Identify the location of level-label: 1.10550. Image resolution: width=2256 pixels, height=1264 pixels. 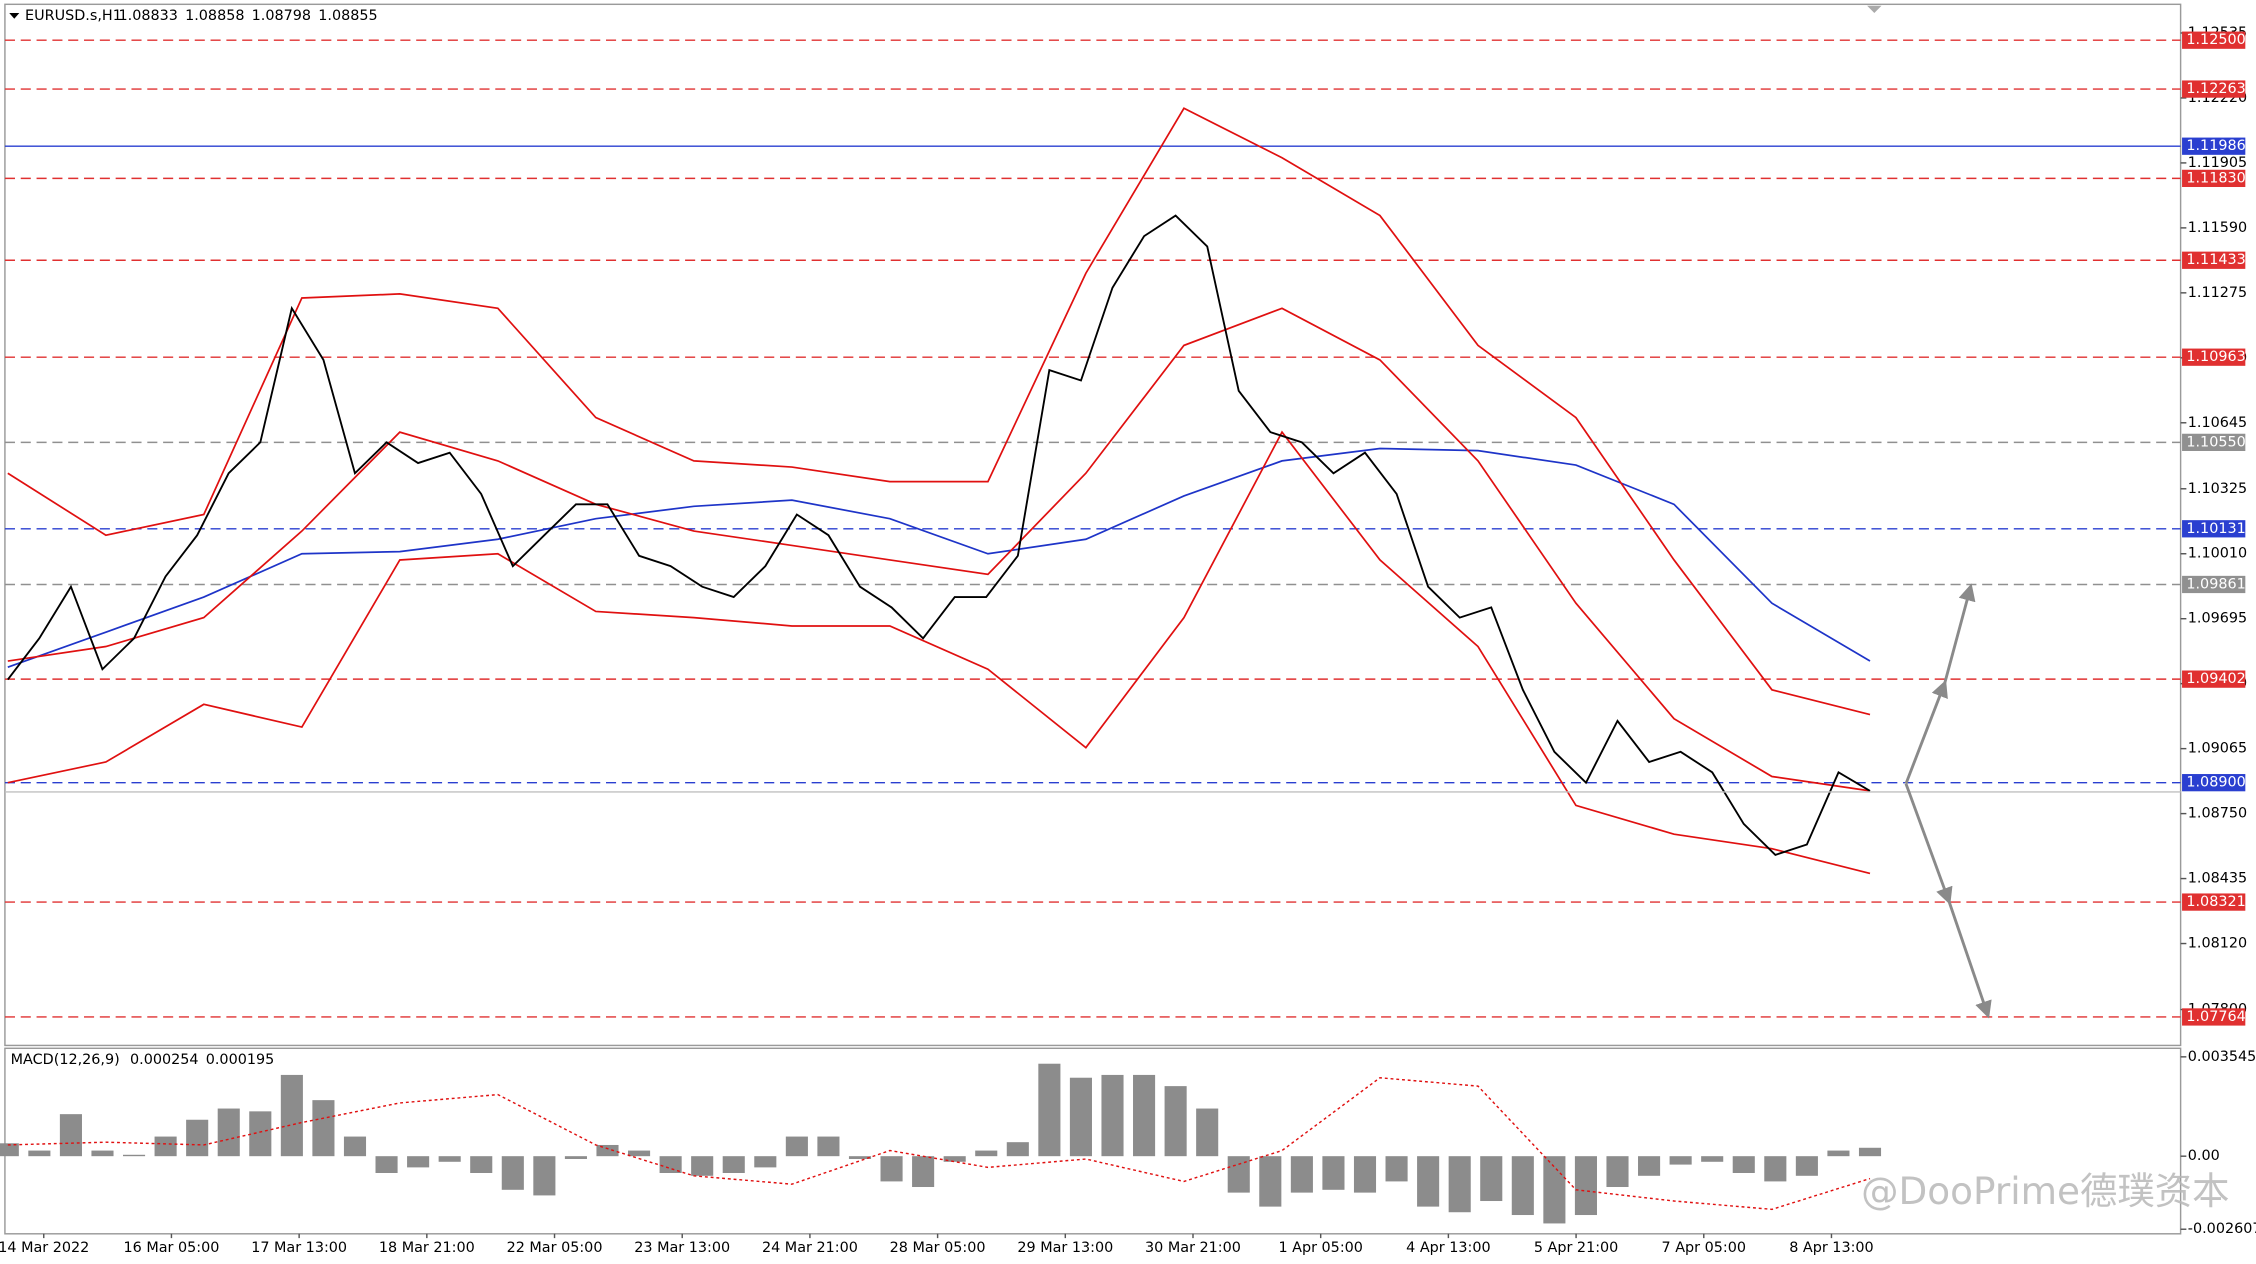
(2215, 442).